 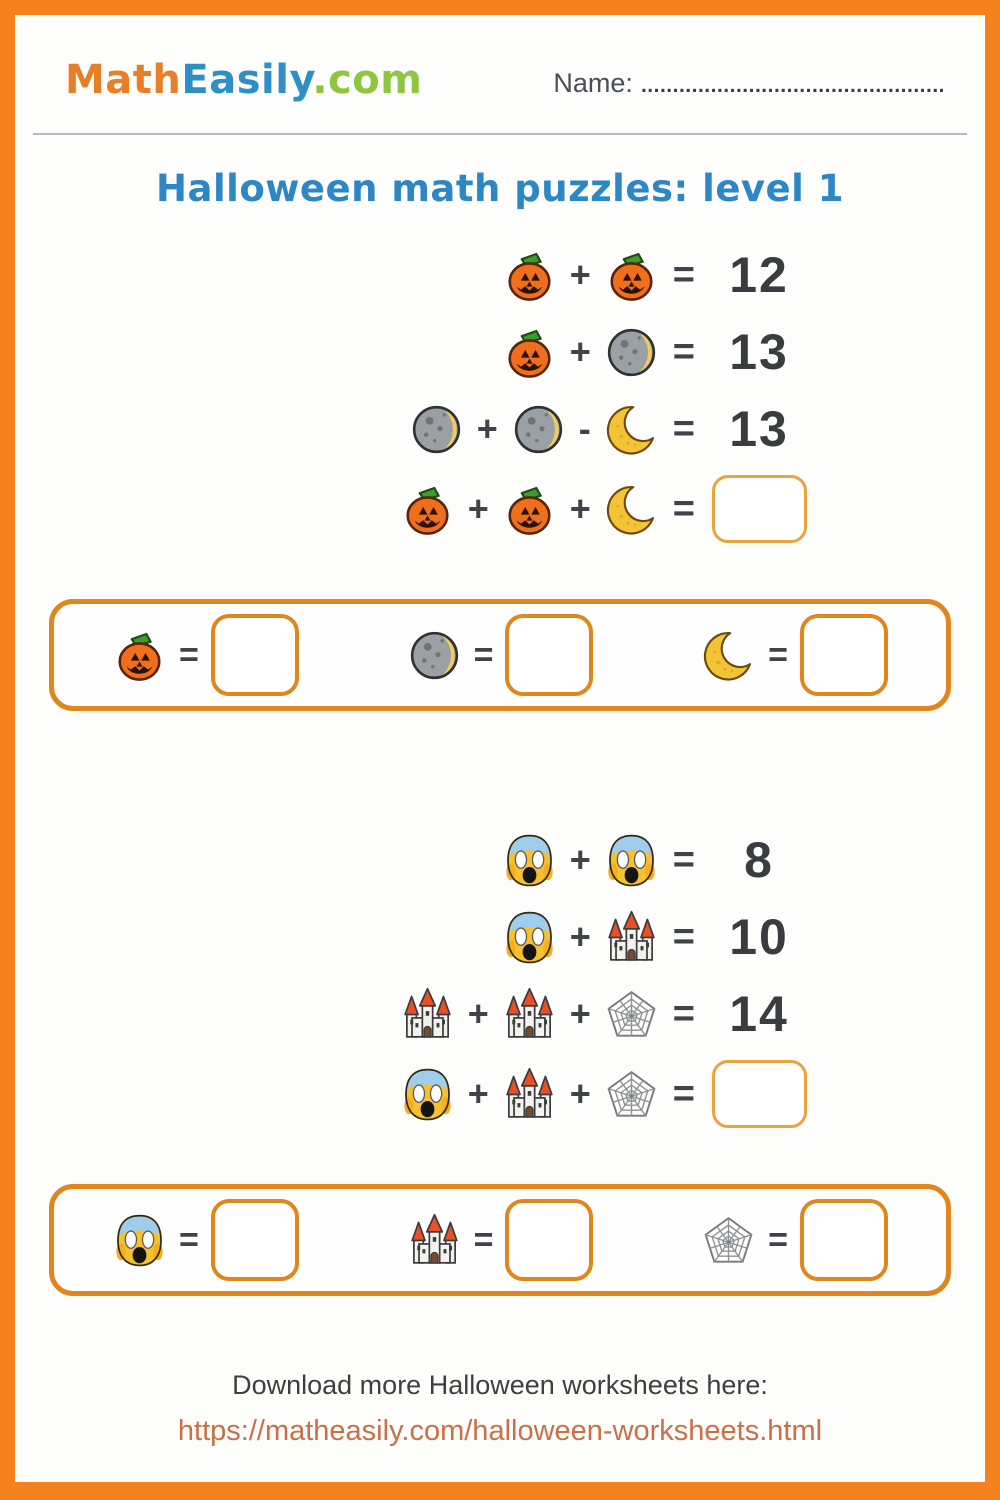 I want to click on result-column: 8, so click(x=759, y=860).